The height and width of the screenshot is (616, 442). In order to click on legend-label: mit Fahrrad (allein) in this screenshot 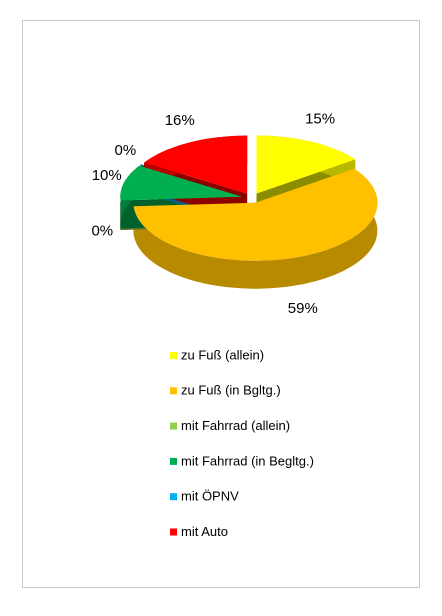, I will do `click(235, 425)`.